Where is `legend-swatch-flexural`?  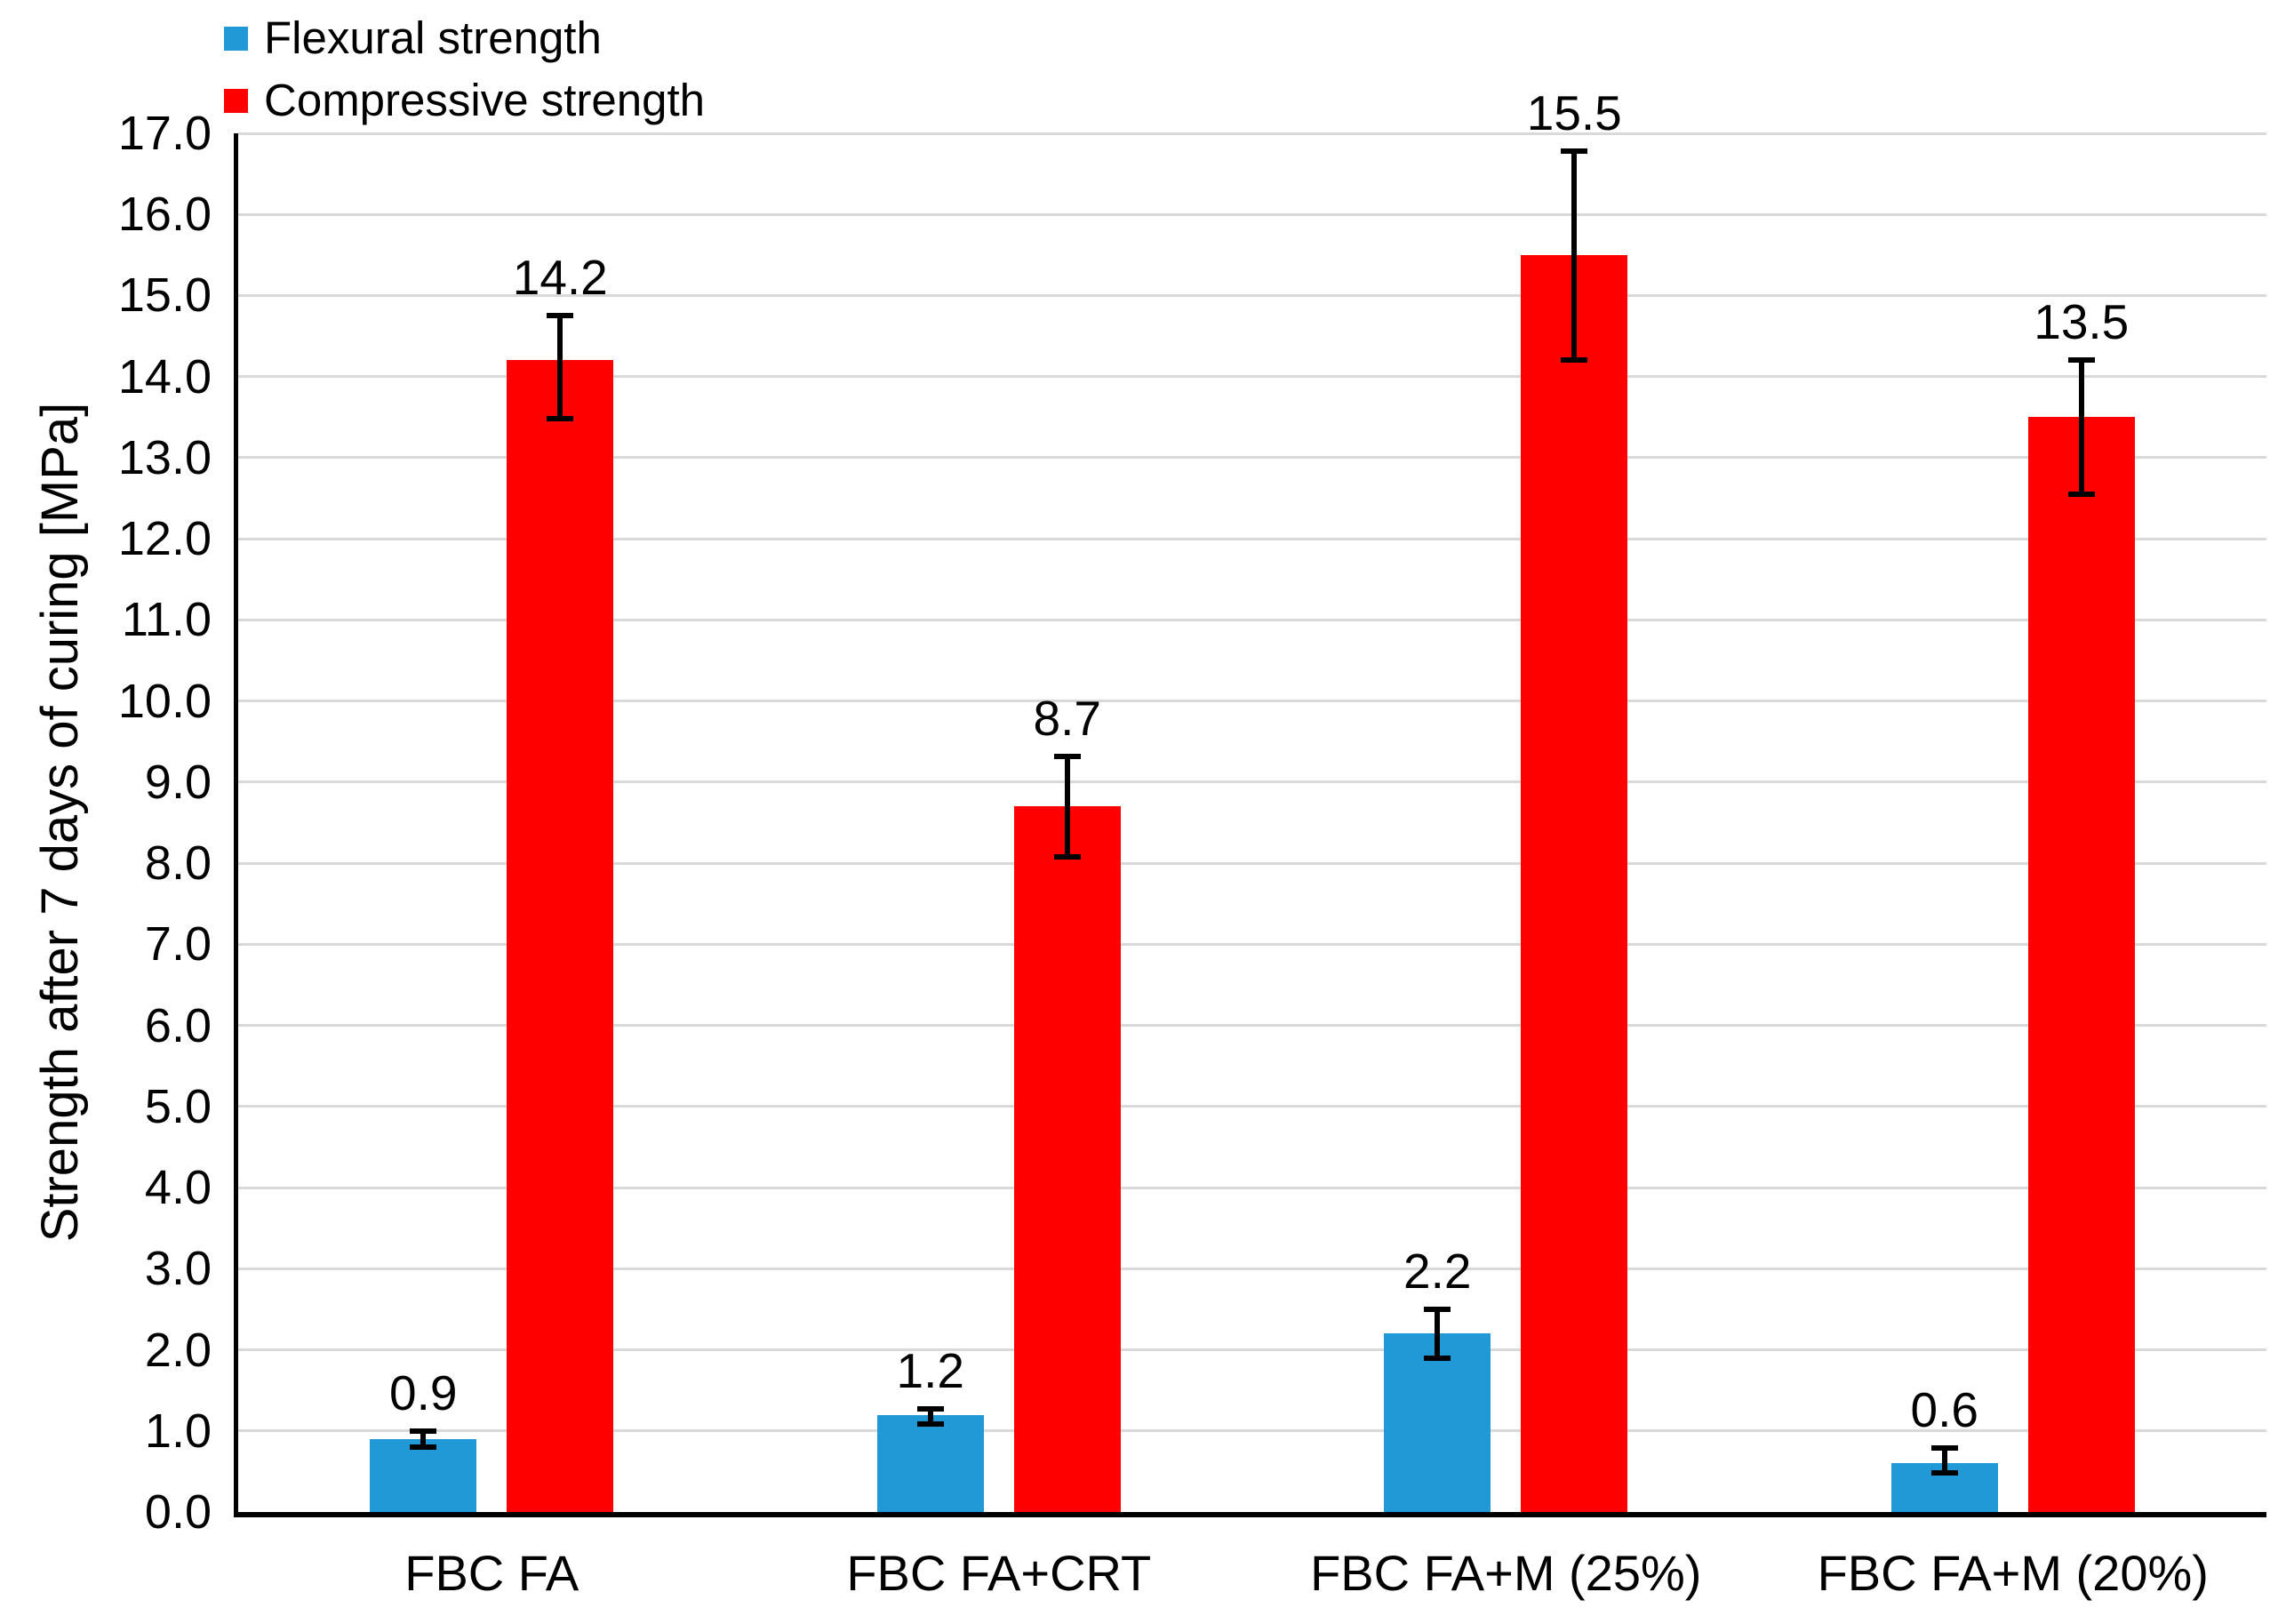
legend-swatch-flexural is located at coordinates (236, 38).